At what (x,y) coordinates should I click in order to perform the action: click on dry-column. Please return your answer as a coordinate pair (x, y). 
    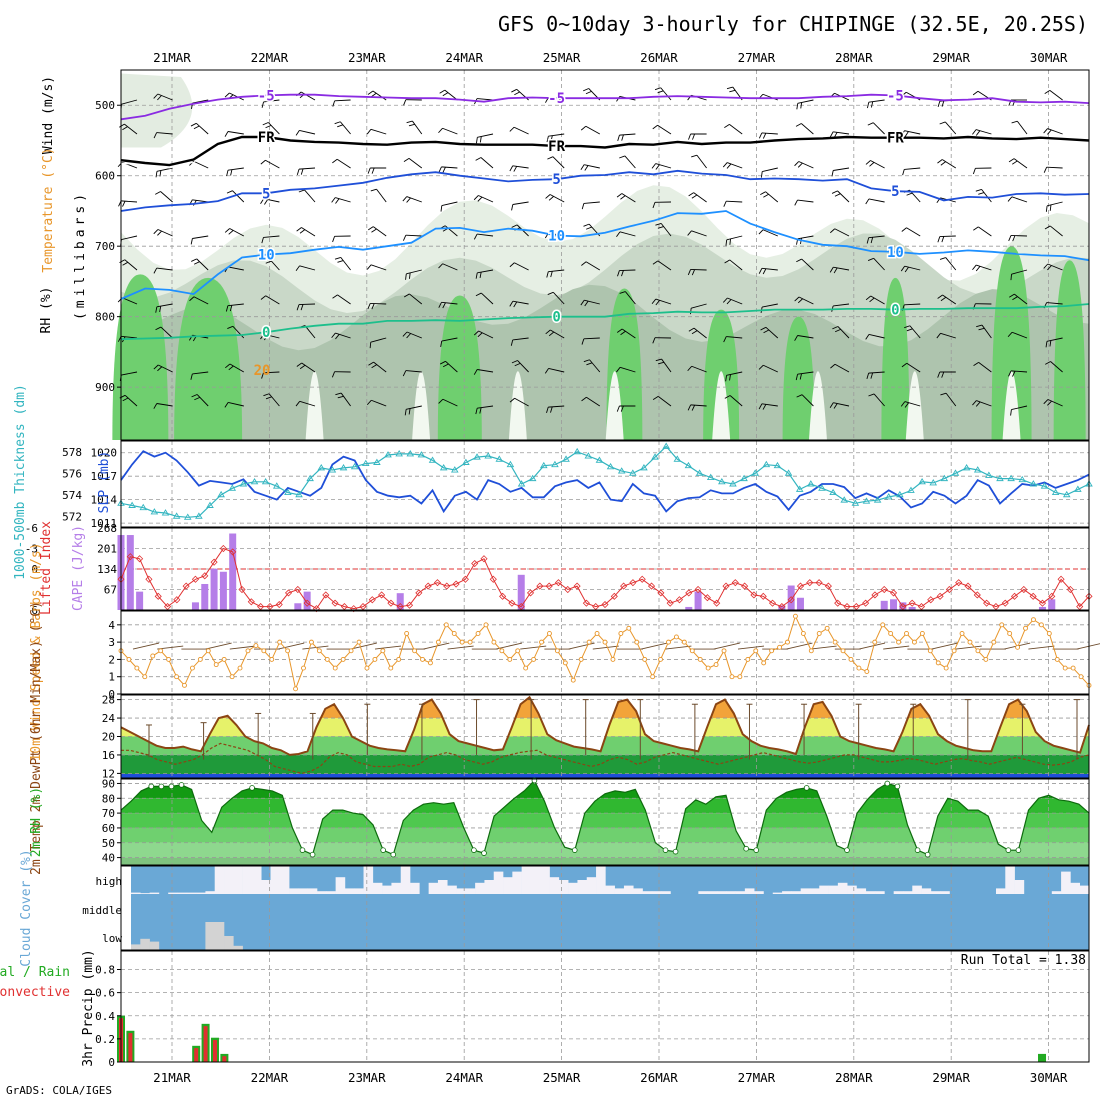
    Looking at the image, I should click on (614, 405).